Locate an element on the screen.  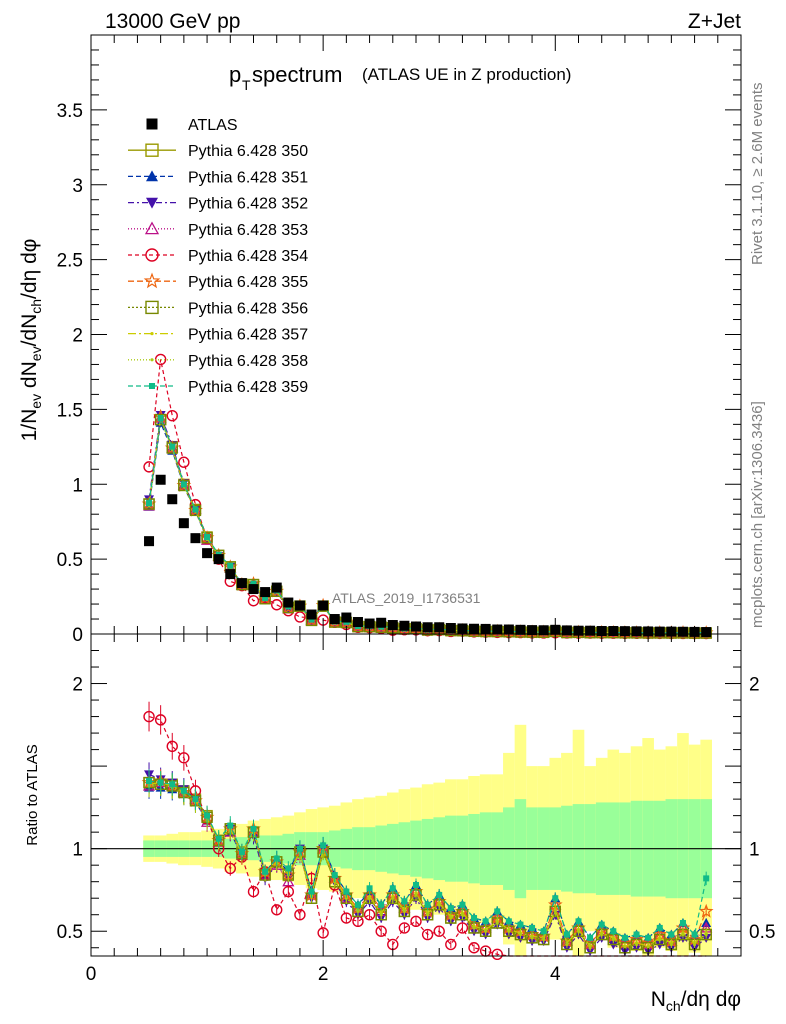
legend-label: Pythia 6.428 357 is located at coordinates (248, 335).